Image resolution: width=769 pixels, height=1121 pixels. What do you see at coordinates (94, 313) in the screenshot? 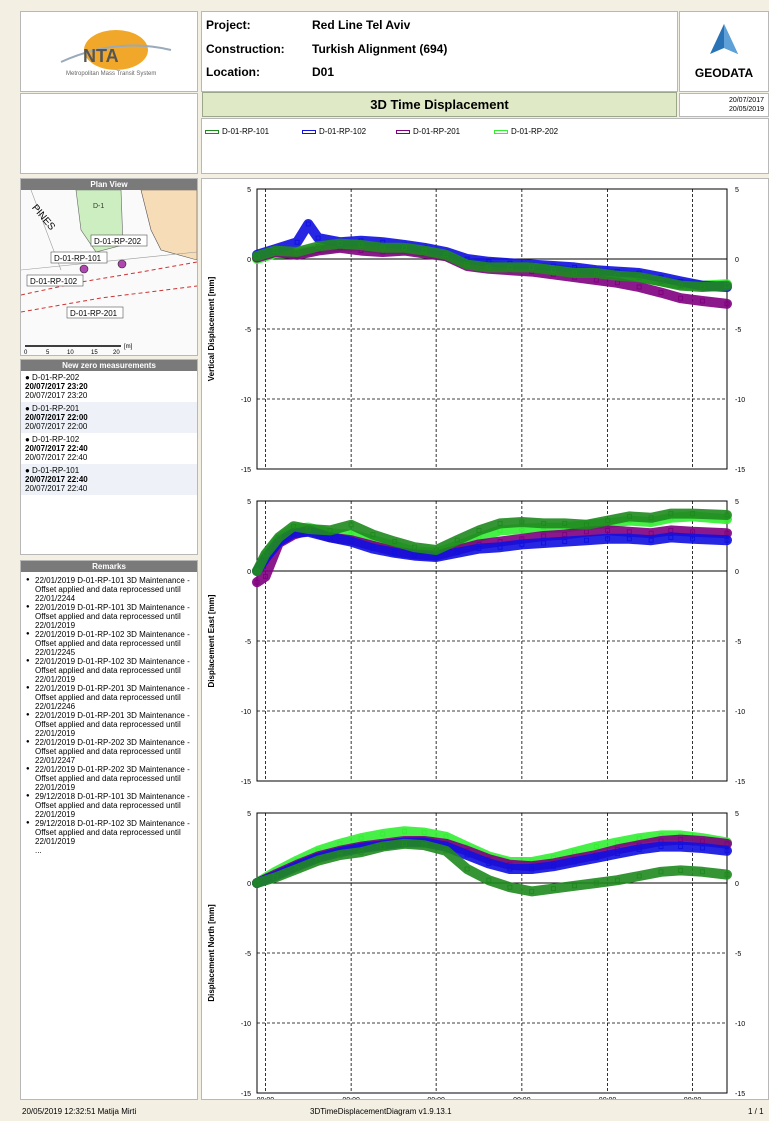
I see `plan-label-rp201: D-01-RP-201` at bounding box center [94, 313].